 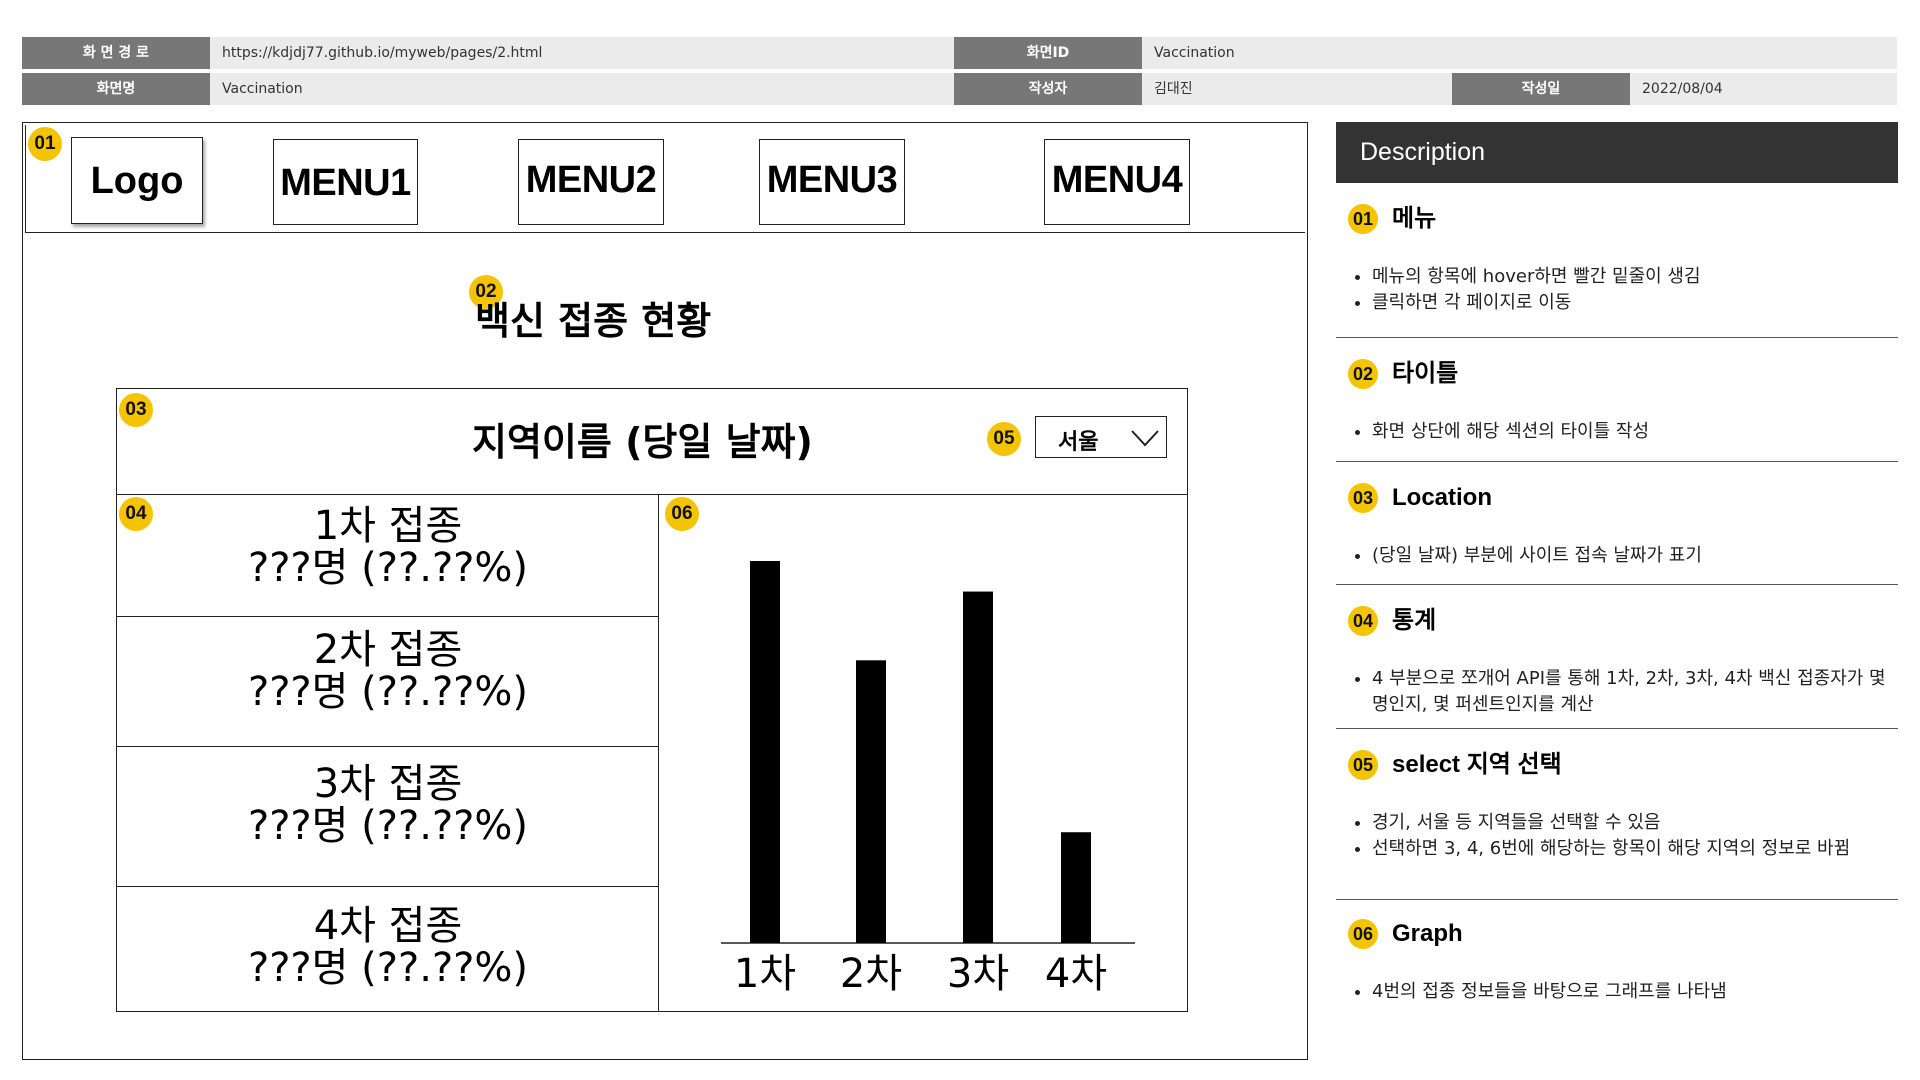 What do you see at coordinates (1632, 277) in the screenshot?
I see `desc-item: 메뉴의 항목에 hover하면 빨간 밑줄이 생김` at bounding box center [1632, 277].